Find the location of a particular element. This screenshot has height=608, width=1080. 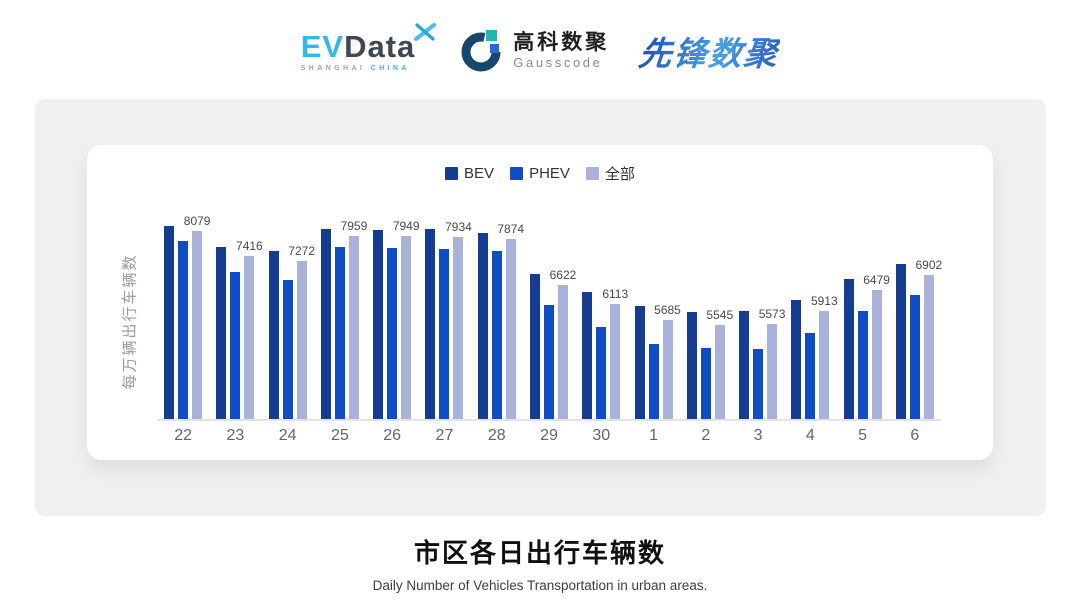

x-tick-label: 29 is located at coordinates (549, 435).